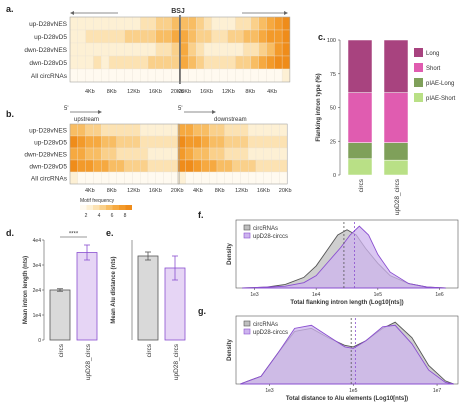  I want to click on g-density-area, so click(347, 354).